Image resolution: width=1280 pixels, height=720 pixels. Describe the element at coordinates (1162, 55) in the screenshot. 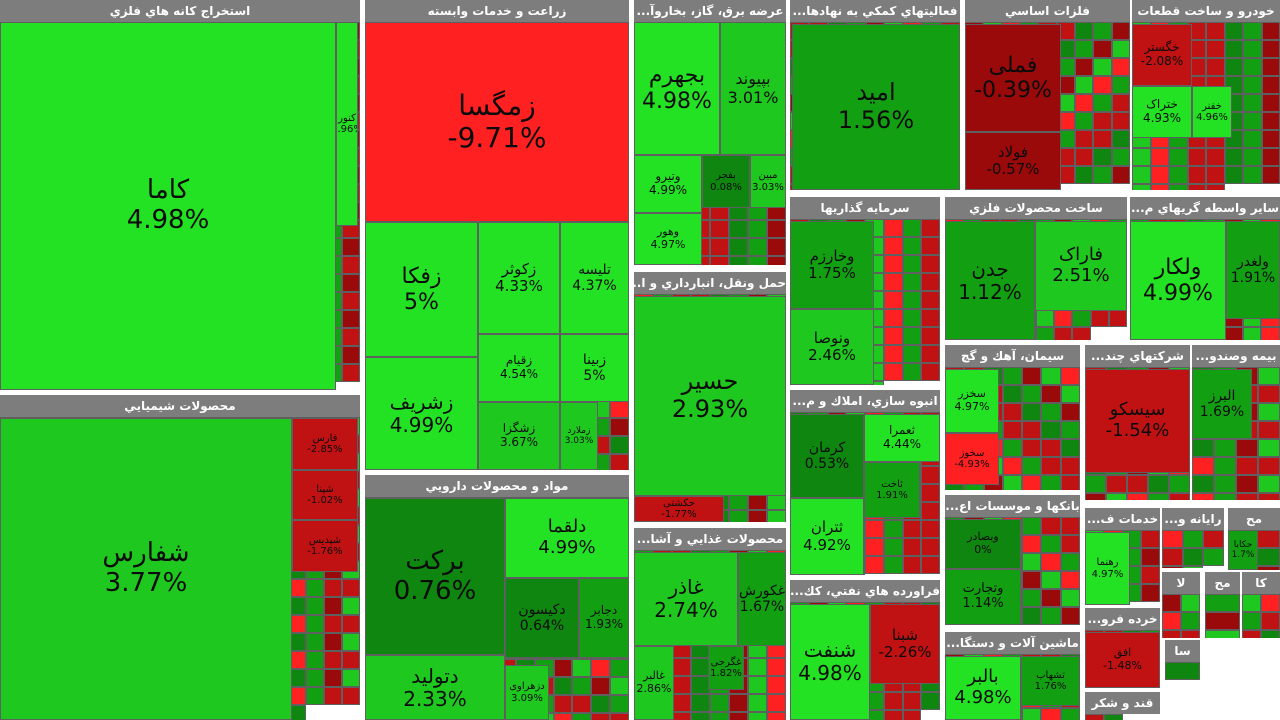

I see `stock-tile: خگستر -2.08%` at that location.